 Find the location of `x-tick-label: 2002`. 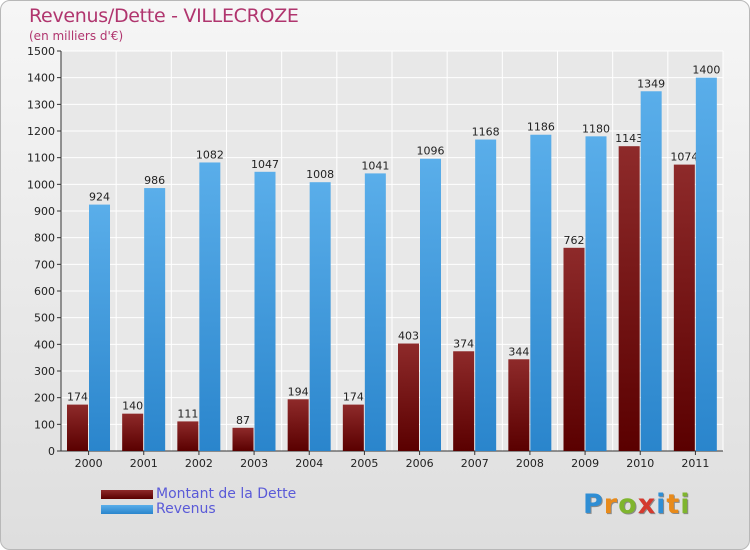

x-tick-label: 2002 is located at coordinates (199, 463).